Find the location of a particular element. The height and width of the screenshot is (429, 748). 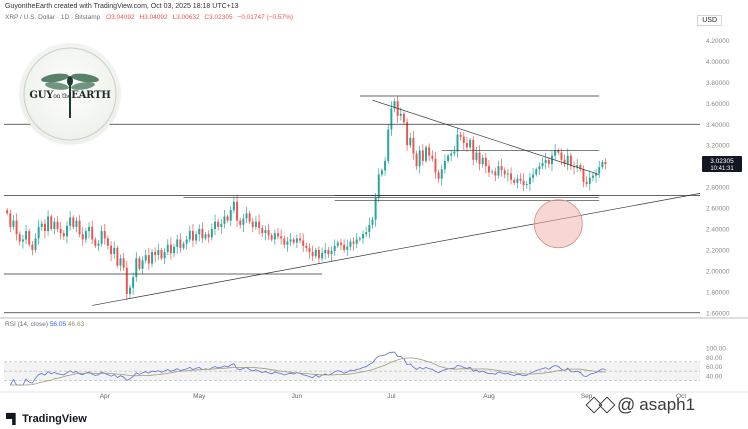

at-icon: @ is located at coordinates (626, 404).